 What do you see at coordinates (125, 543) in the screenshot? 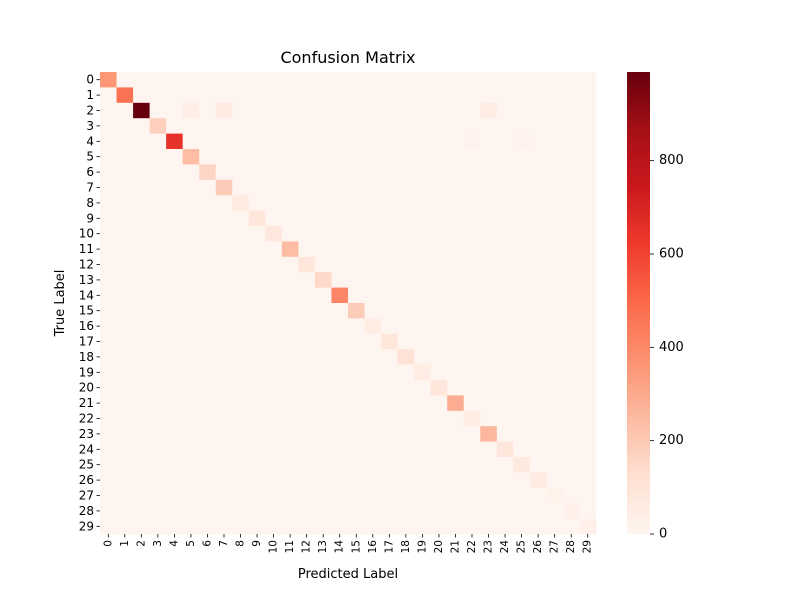
I see `x-tick-label: 1` at bounding box center [125, 543].